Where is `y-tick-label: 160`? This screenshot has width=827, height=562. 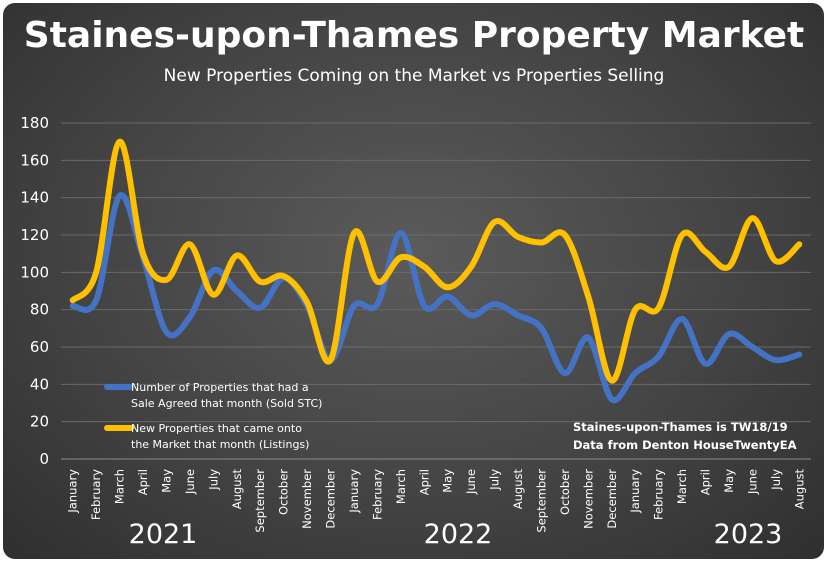 y-tick-label: 160 is located at coordinates (34, 160).